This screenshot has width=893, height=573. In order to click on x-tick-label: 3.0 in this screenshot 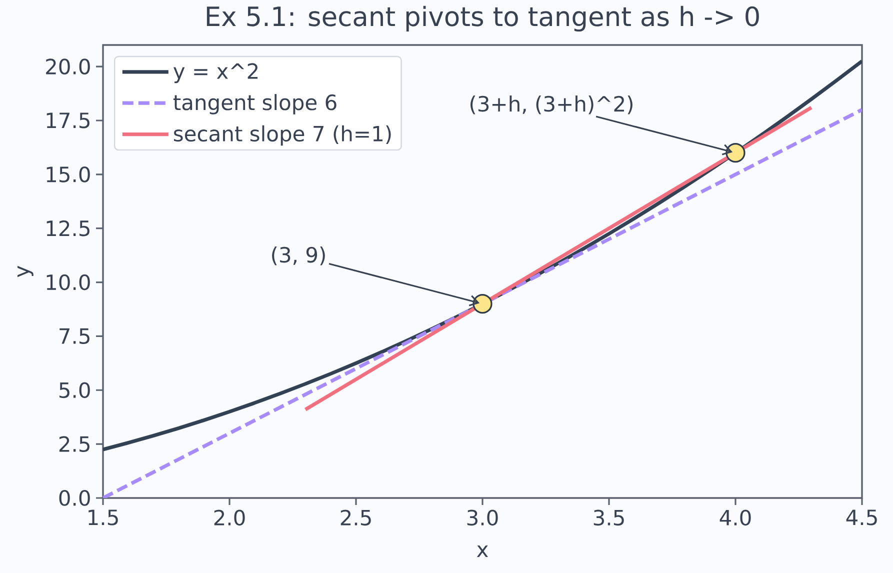, I will do `click(482, 518)`.